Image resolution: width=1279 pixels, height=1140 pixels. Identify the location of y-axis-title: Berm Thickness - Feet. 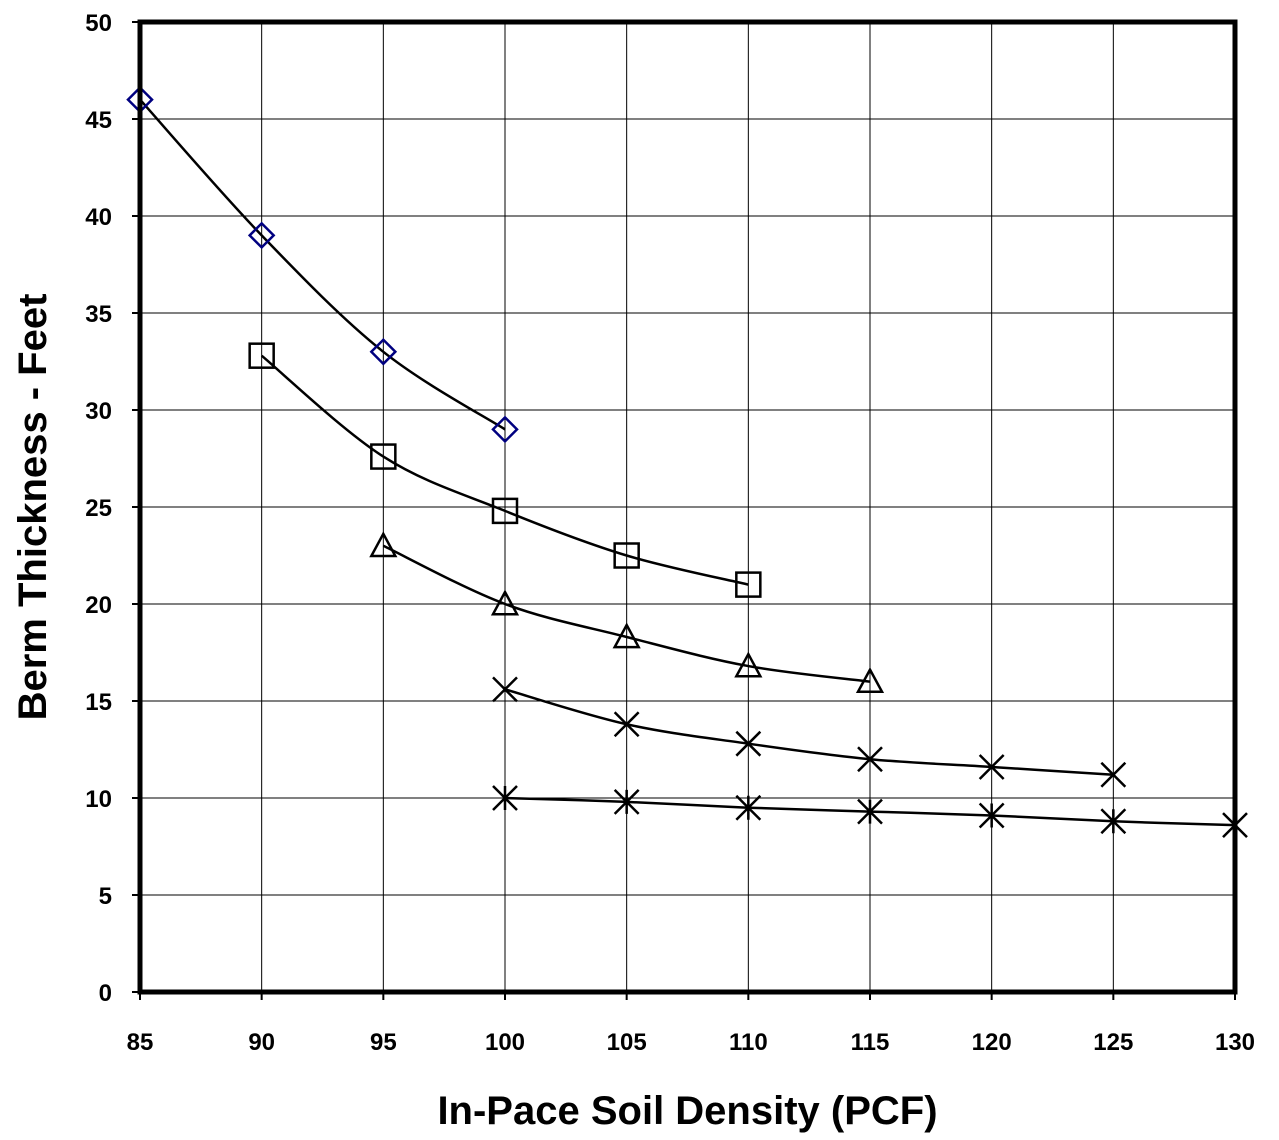
(33, 507).